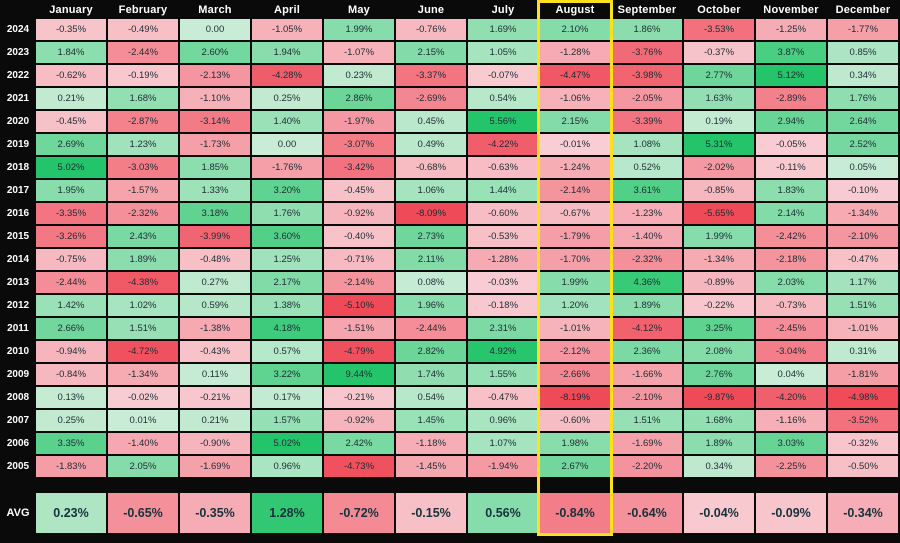 The height and width of the screenshot is (543, 900). What do you see at coordinates (575, 513) in the screenshot?
I see `avg-cell: -0.84%` at bounding box center [575, 513].